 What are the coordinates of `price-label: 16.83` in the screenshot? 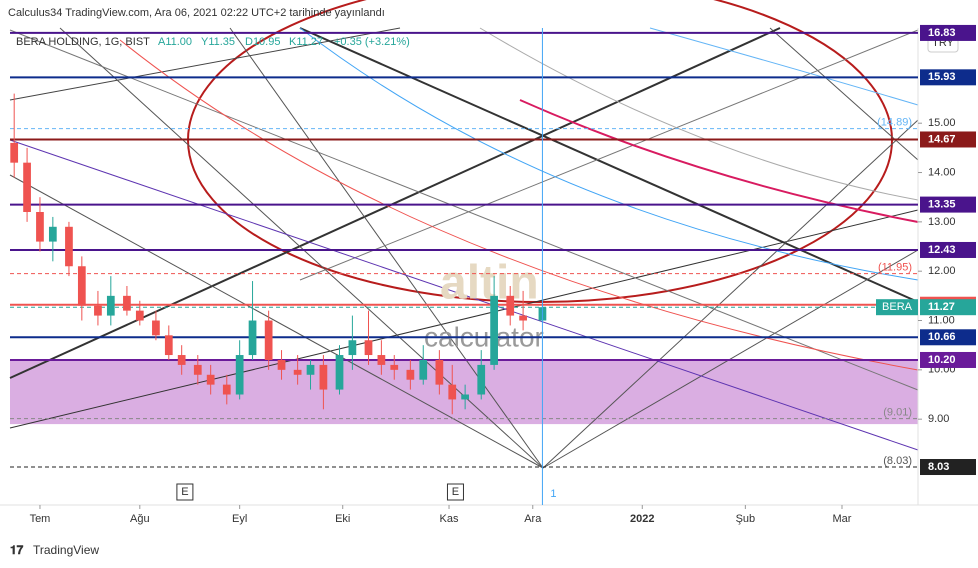 It's located at (942, 33).